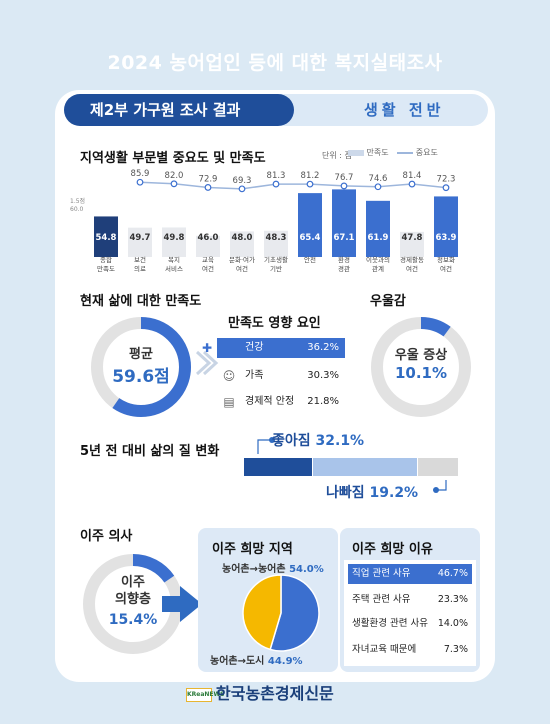 This screenshot has height=724, width=550. I want to click on to-rural-text: 농어촌→농어촌 54.0%, so click(273, 567).